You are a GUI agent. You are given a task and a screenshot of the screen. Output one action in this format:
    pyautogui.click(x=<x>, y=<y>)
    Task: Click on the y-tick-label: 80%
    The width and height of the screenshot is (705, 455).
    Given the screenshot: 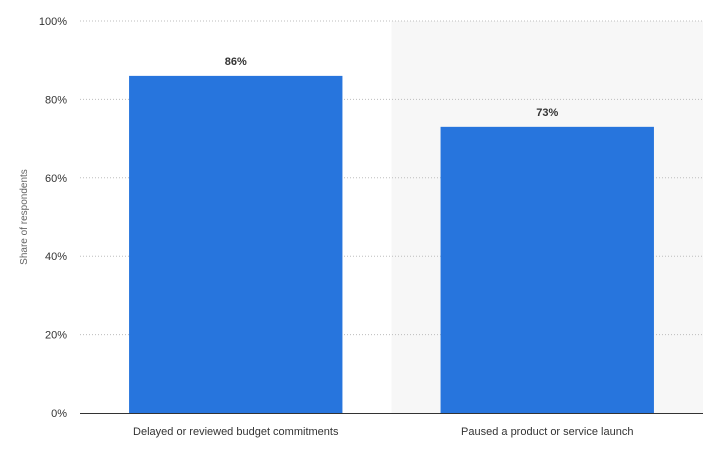 What is the action you would take?
    pyautogui.click(x=56, y=100)
    